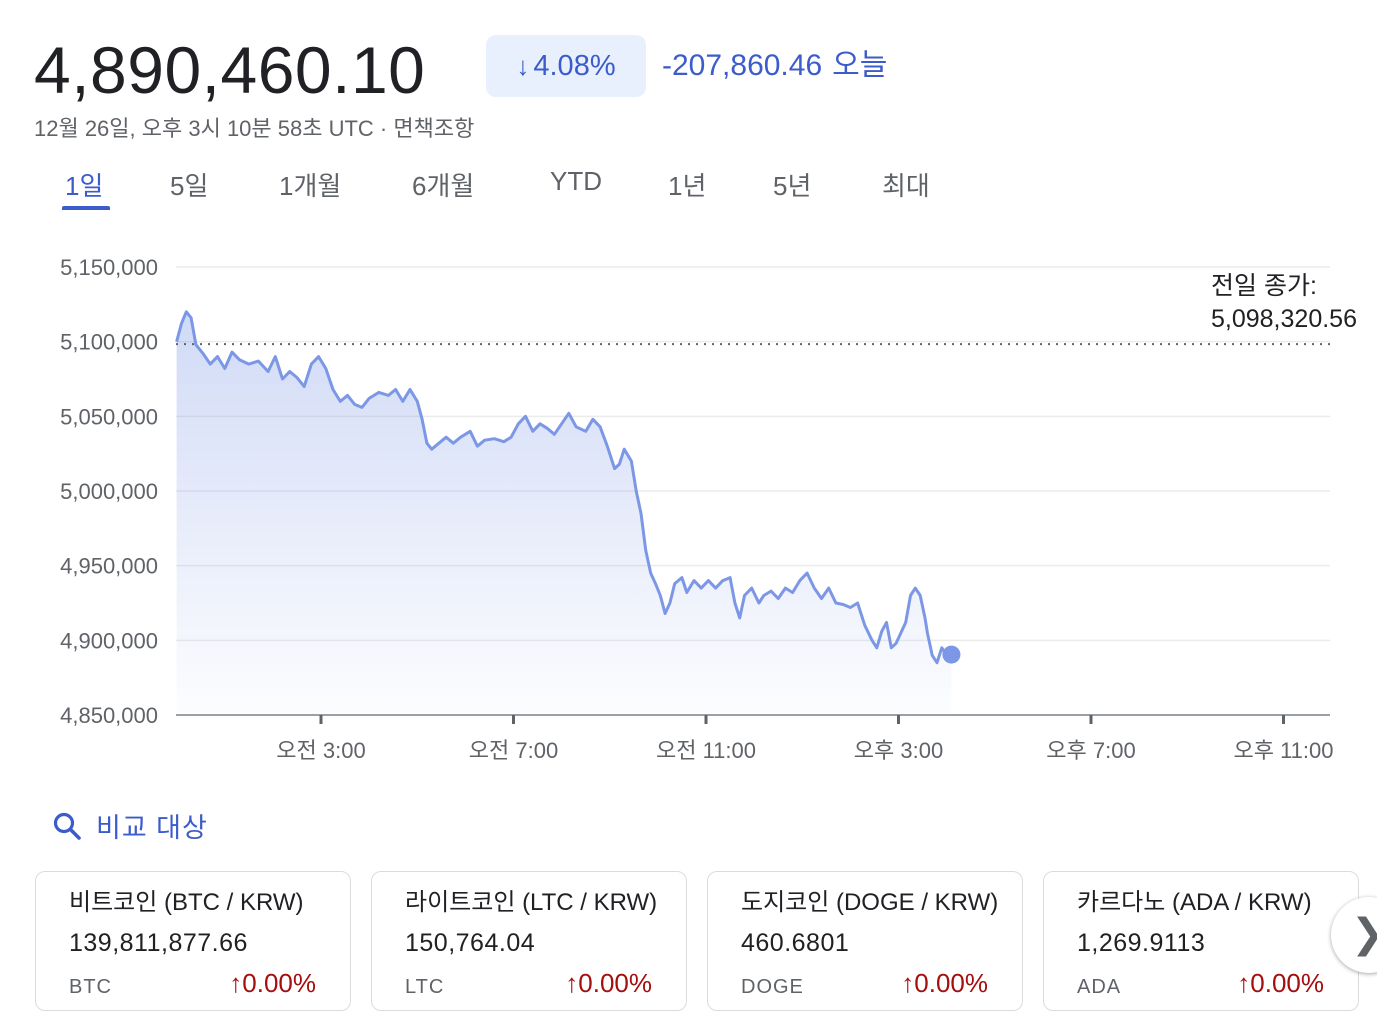 Image resolution: width=1377 pixels, height=1031 pixels. I want to click on card-name: 도지코인 (DOGE / KRW), so click(870, 902).